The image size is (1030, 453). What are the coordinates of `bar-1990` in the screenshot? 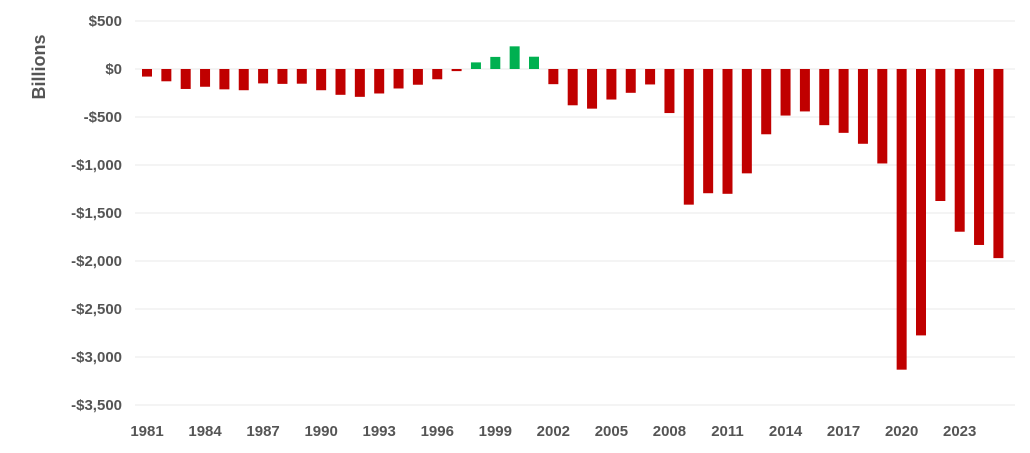 It's located at (321, 80).